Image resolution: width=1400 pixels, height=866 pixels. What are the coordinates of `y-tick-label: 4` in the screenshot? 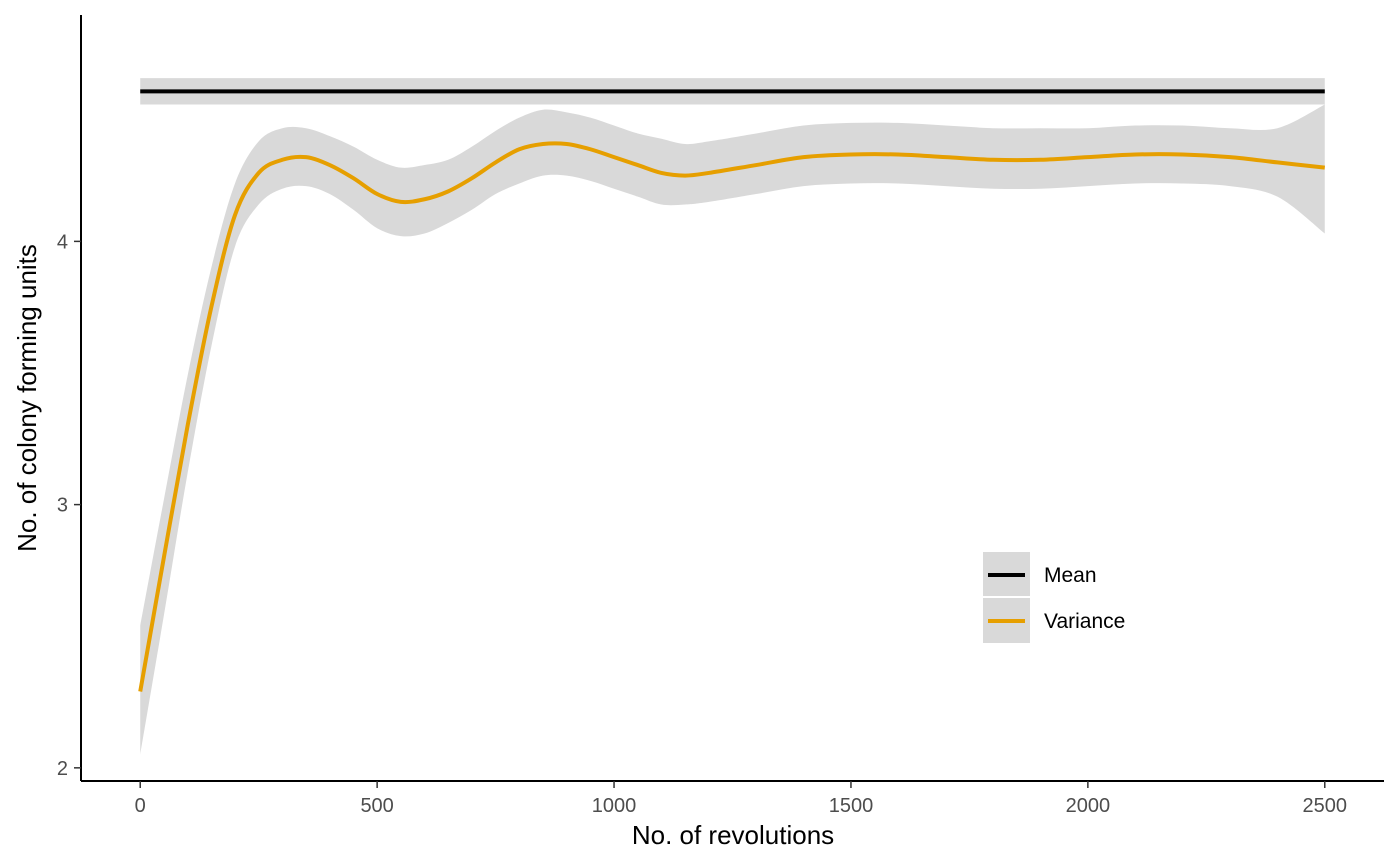 It's located at (62, 242).